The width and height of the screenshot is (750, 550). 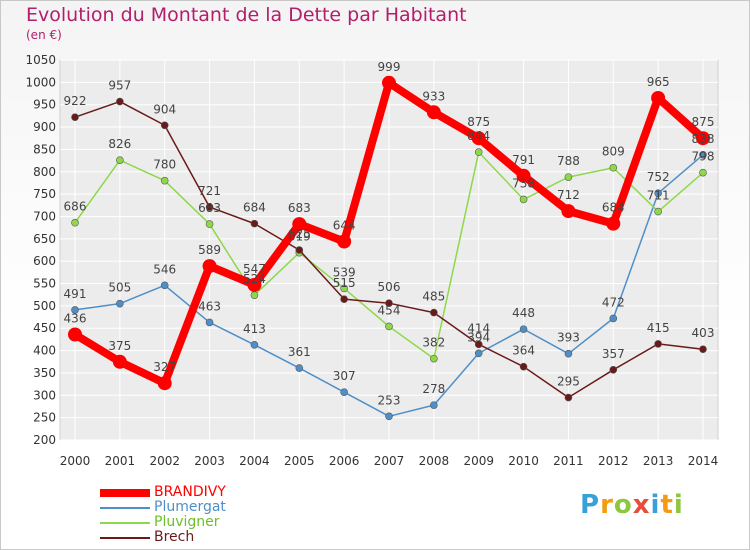 I want to click on data-label: 904, so click(x=164, y=109).